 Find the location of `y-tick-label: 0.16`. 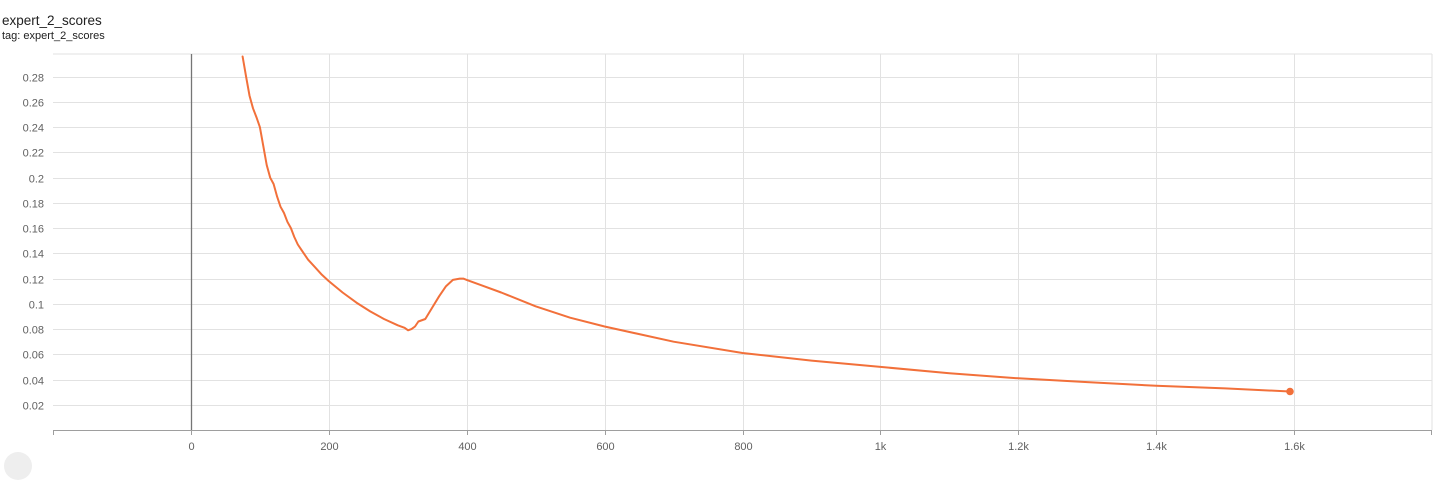

y-tick-label: 0.16 is located at coordinates (33, 230).